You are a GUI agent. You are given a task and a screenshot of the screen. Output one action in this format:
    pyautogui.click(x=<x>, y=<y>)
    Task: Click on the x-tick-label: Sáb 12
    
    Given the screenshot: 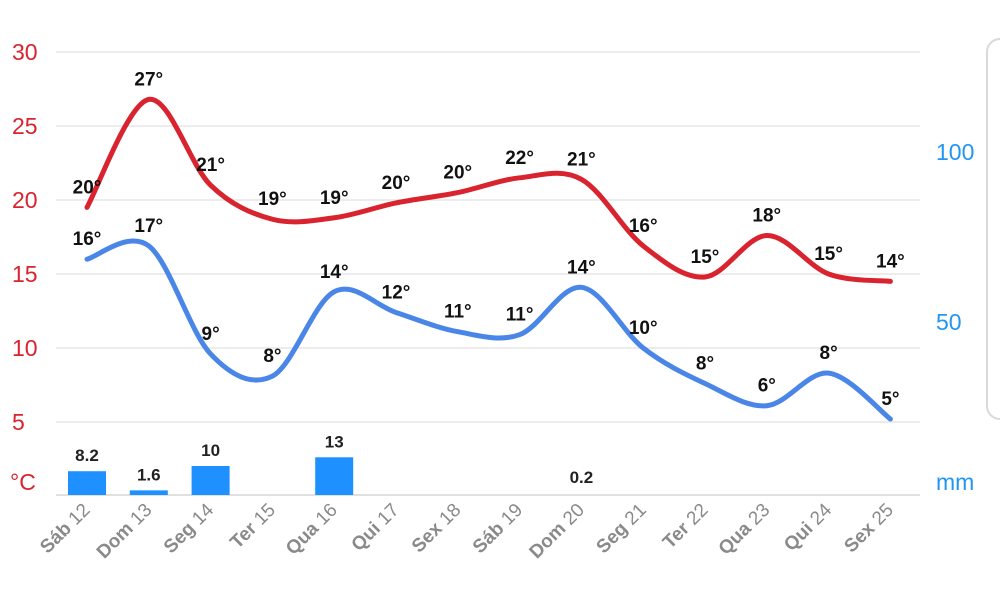 What is the action you would take?
    pyautogui.click(x=65, y=529)
    